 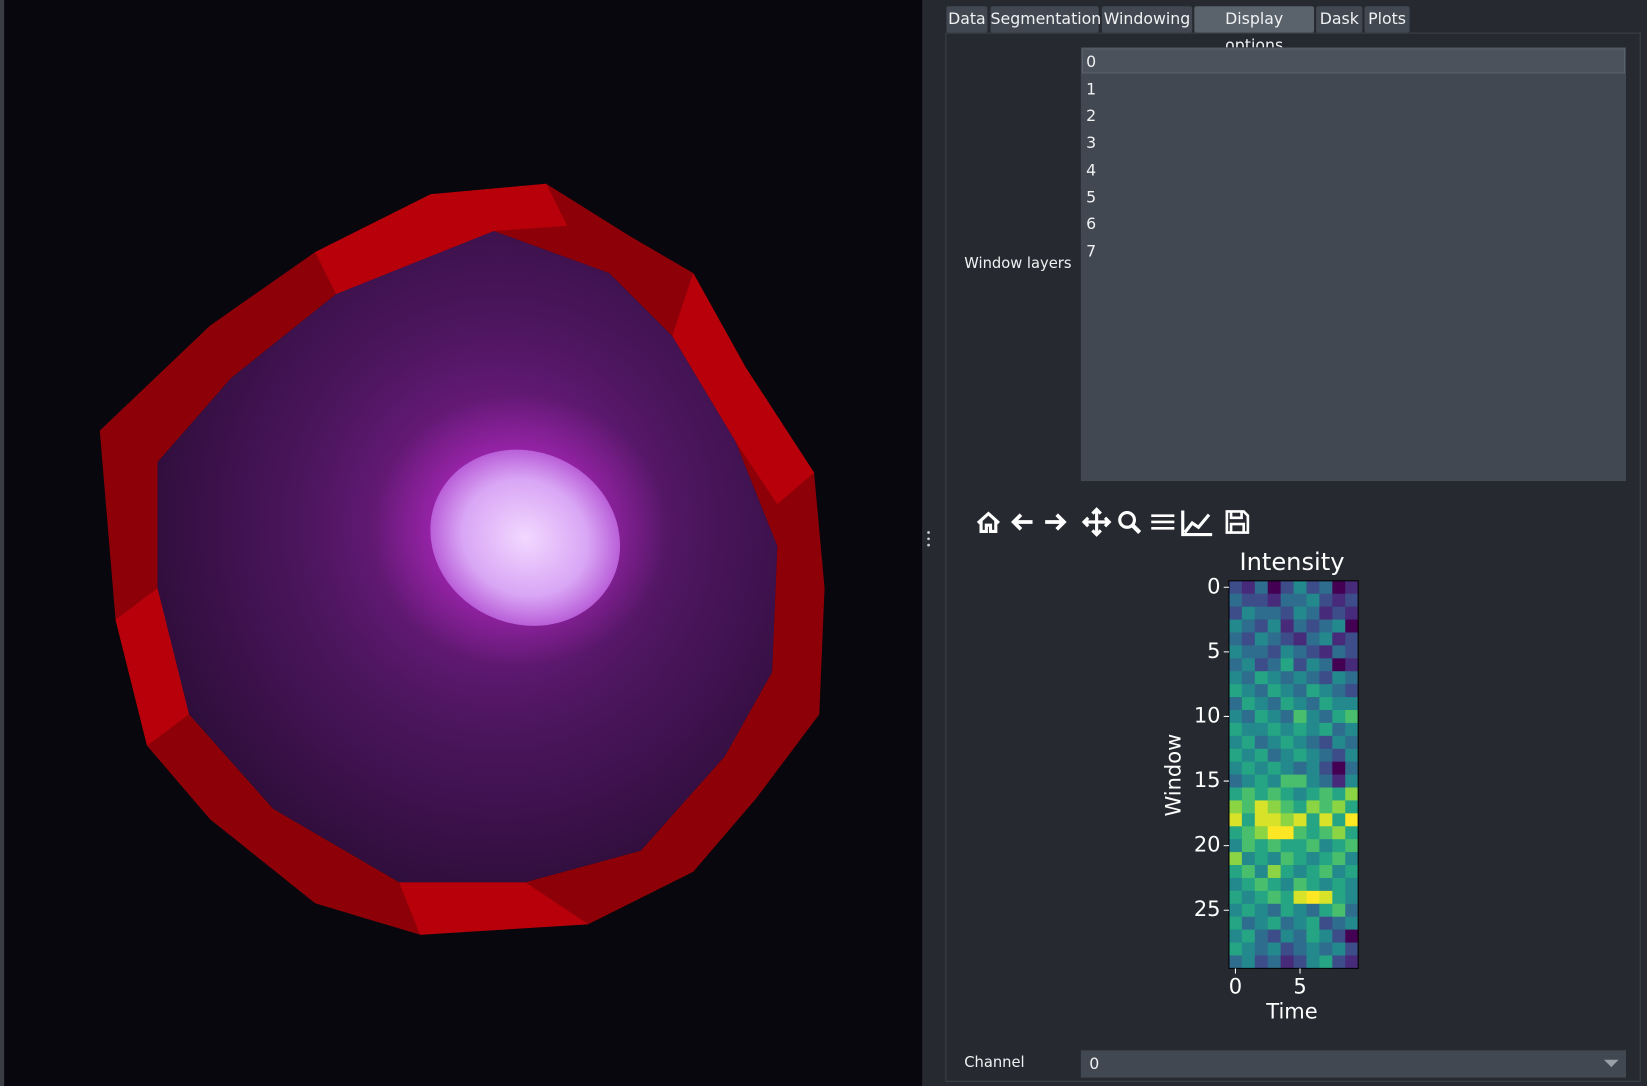 I want to click on tab: Segmentation, so click(x=1045, y=19).